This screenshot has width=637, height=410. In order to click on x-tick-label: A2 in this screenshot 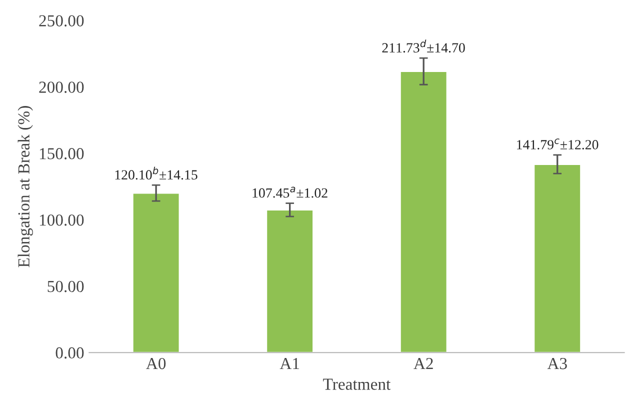, I will do `click(423, 364)`.